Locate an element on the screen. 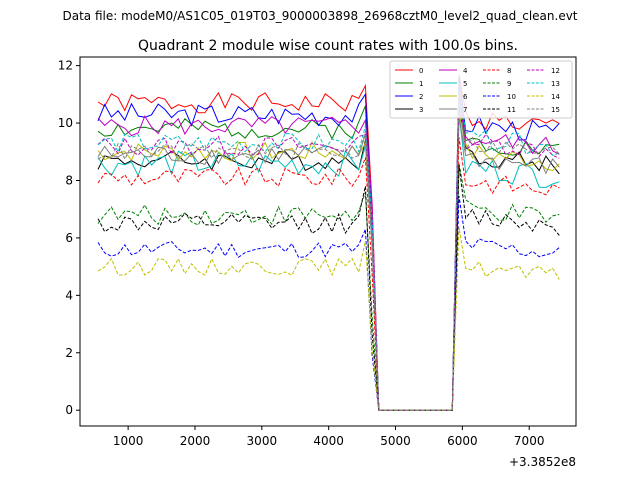  legend-label-0: 0 is located at coordinates (421, 71).